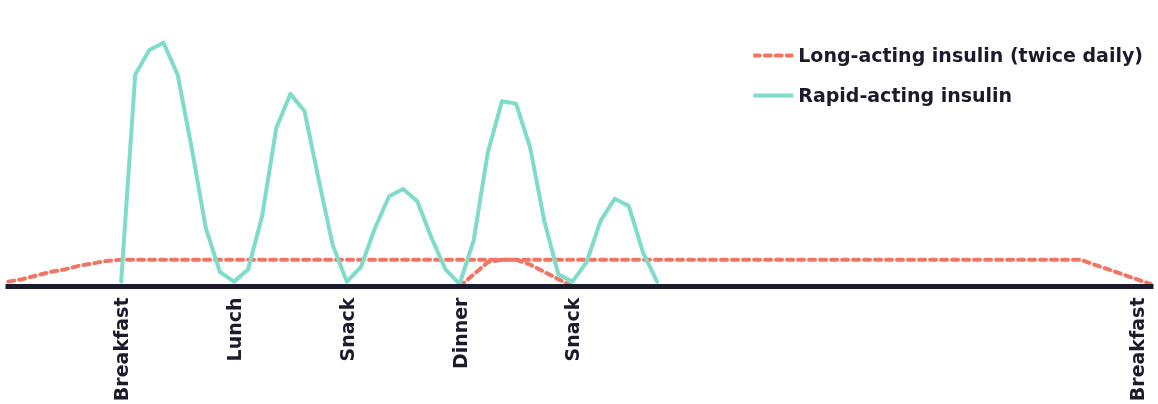  Describe the element at coordinates (459, 333) in the screenshot. I see `x-tick-label: Dinner` at that location.